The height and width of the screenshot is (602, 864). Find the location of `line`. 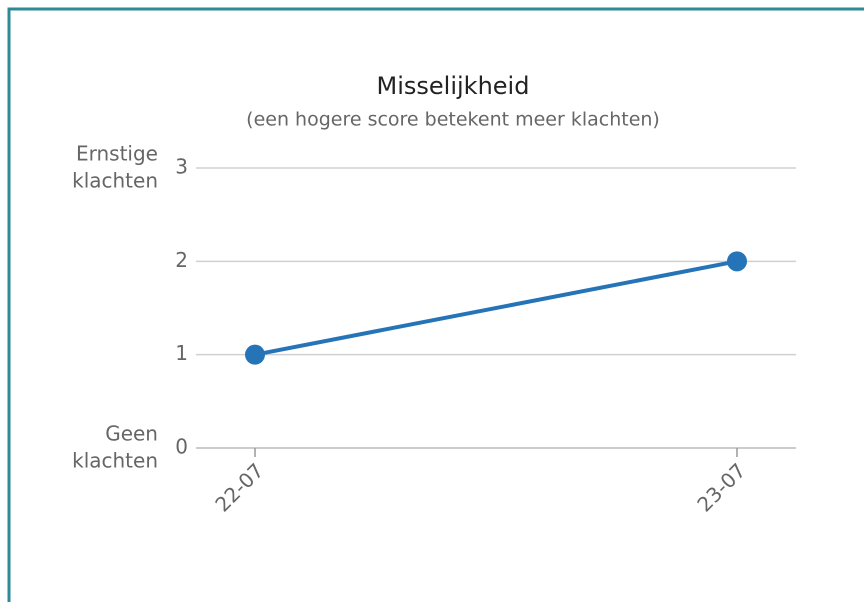

line is located at coordinates (496, 308).